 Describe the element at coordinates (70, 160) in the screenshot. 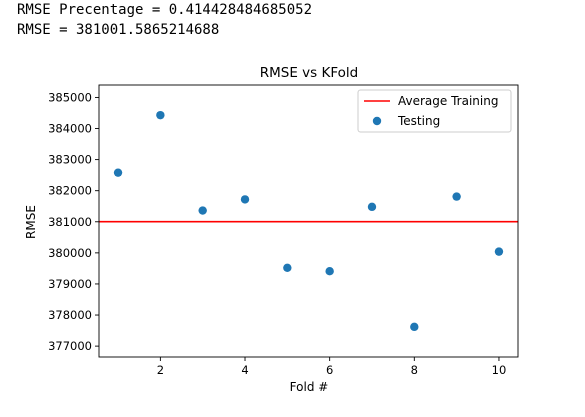

I see `y-tick-label: 383000` at that location.